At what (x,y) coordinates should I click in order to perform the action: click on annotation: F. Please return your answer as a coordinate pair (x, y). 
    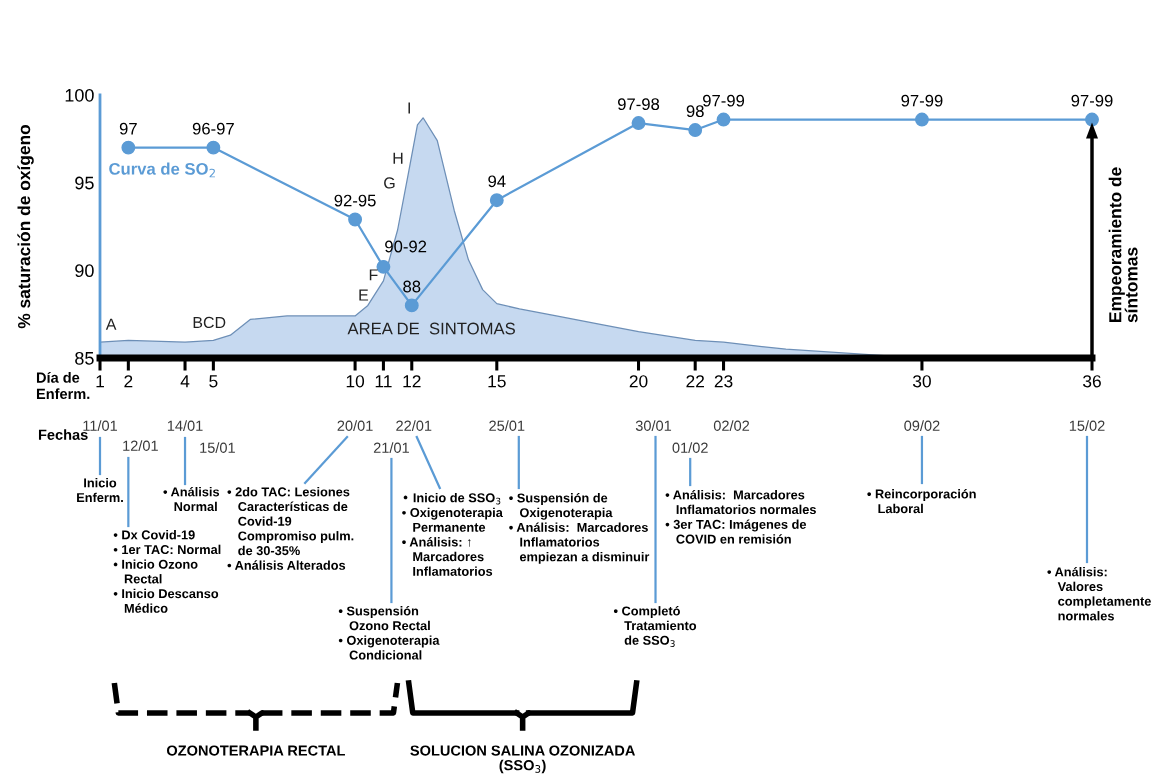
    Looking at the image, I should click on (373, 275).